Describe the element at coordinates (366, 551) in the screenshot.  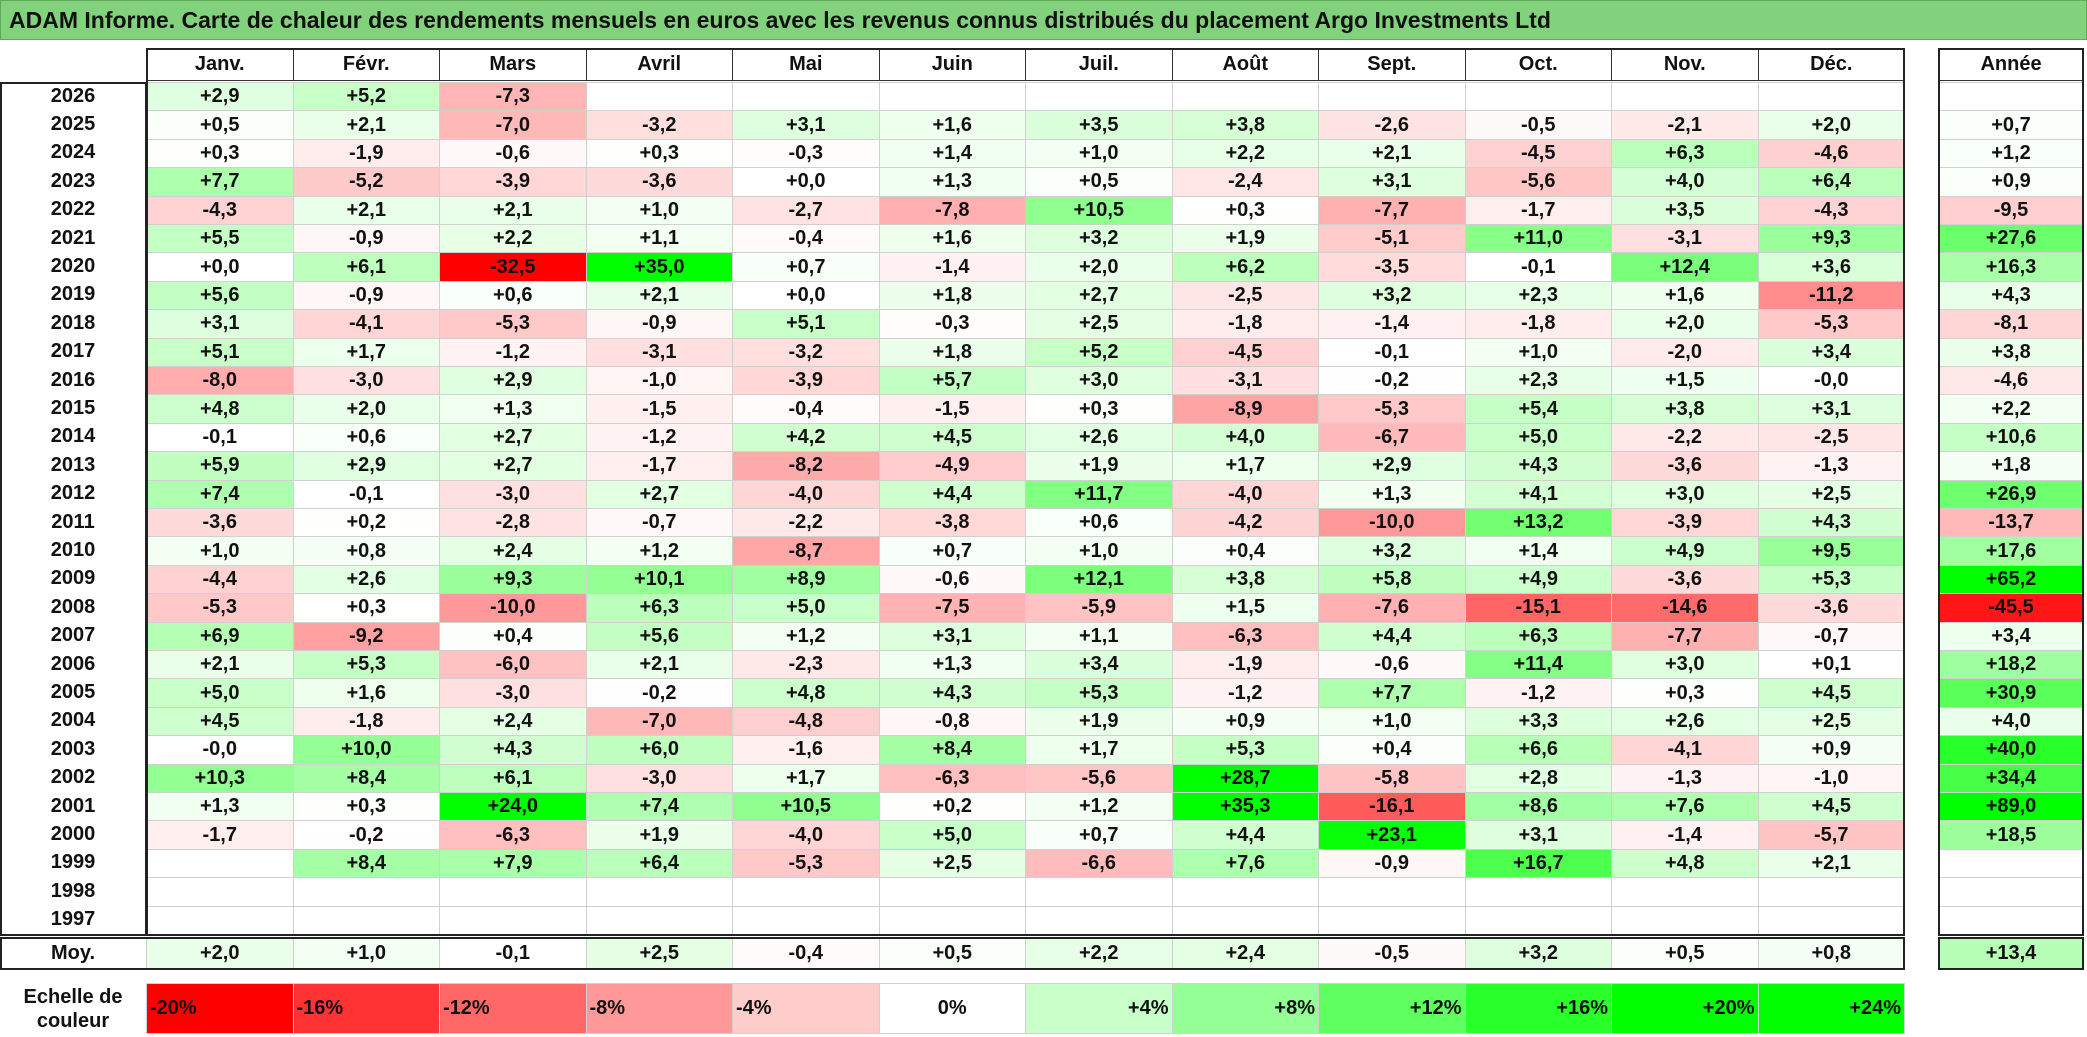
I see `heat-cell: +0,8` at that location.